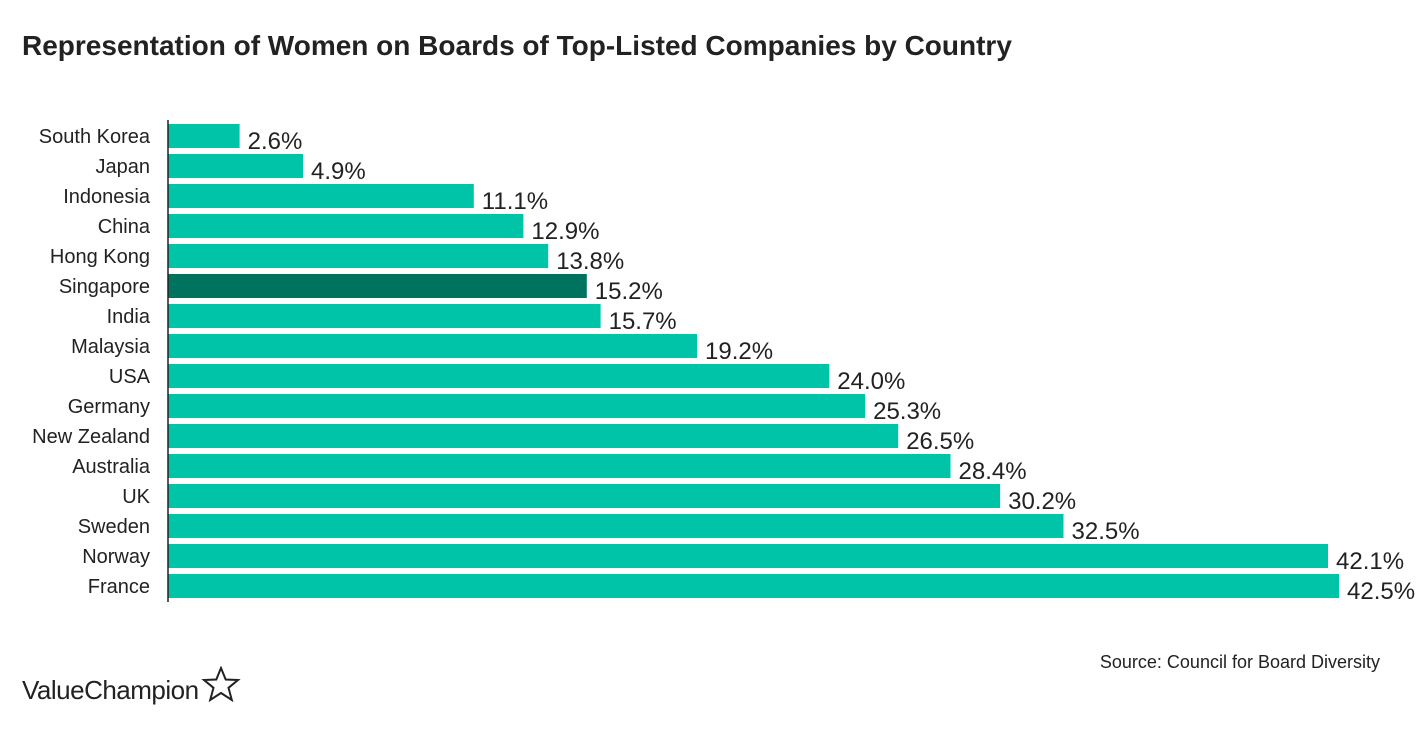  What do you see at coordinates (100, 257) in the screenshot?
I see `category-label: Hong Kong` at bounding box center [100, 257].